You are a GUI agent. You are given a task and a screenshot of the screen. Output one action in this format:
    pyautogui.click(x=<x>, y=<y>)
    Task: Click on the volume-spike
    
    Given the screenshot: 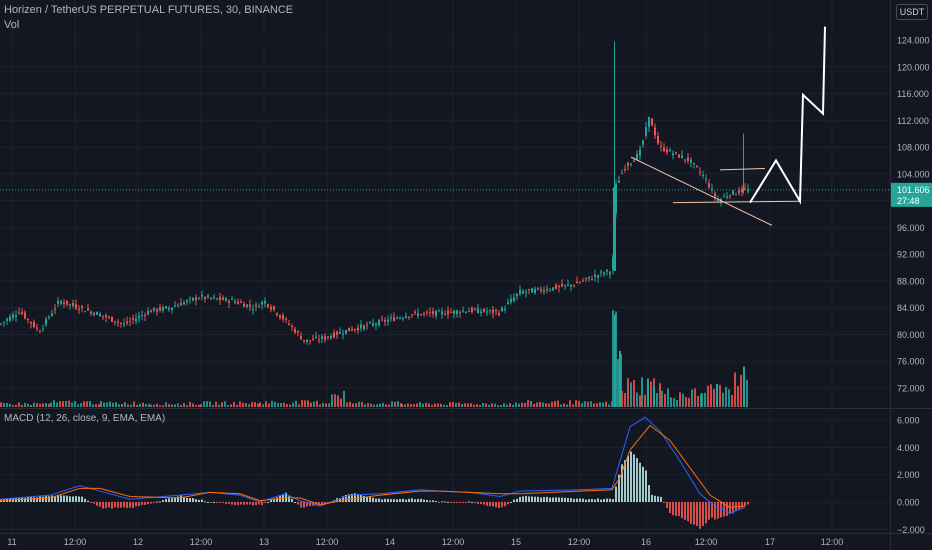 What is the action you would take?
    pyautogui.click(x=744, y=387)
    